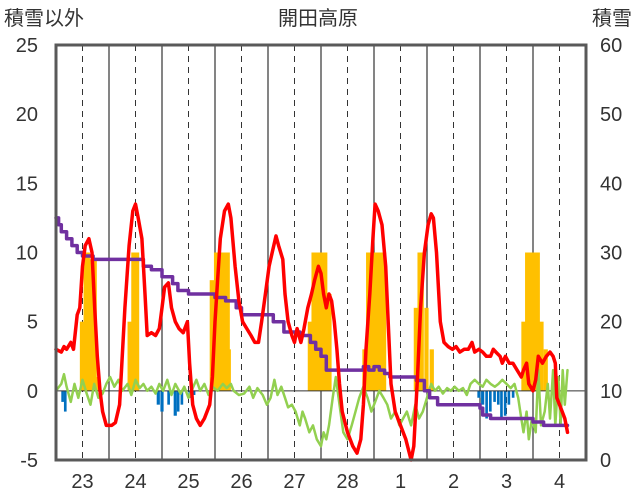  Describe the element at coordinates (318, 18) in the screenshot. I see `chart-title: 開田高原` at that location.